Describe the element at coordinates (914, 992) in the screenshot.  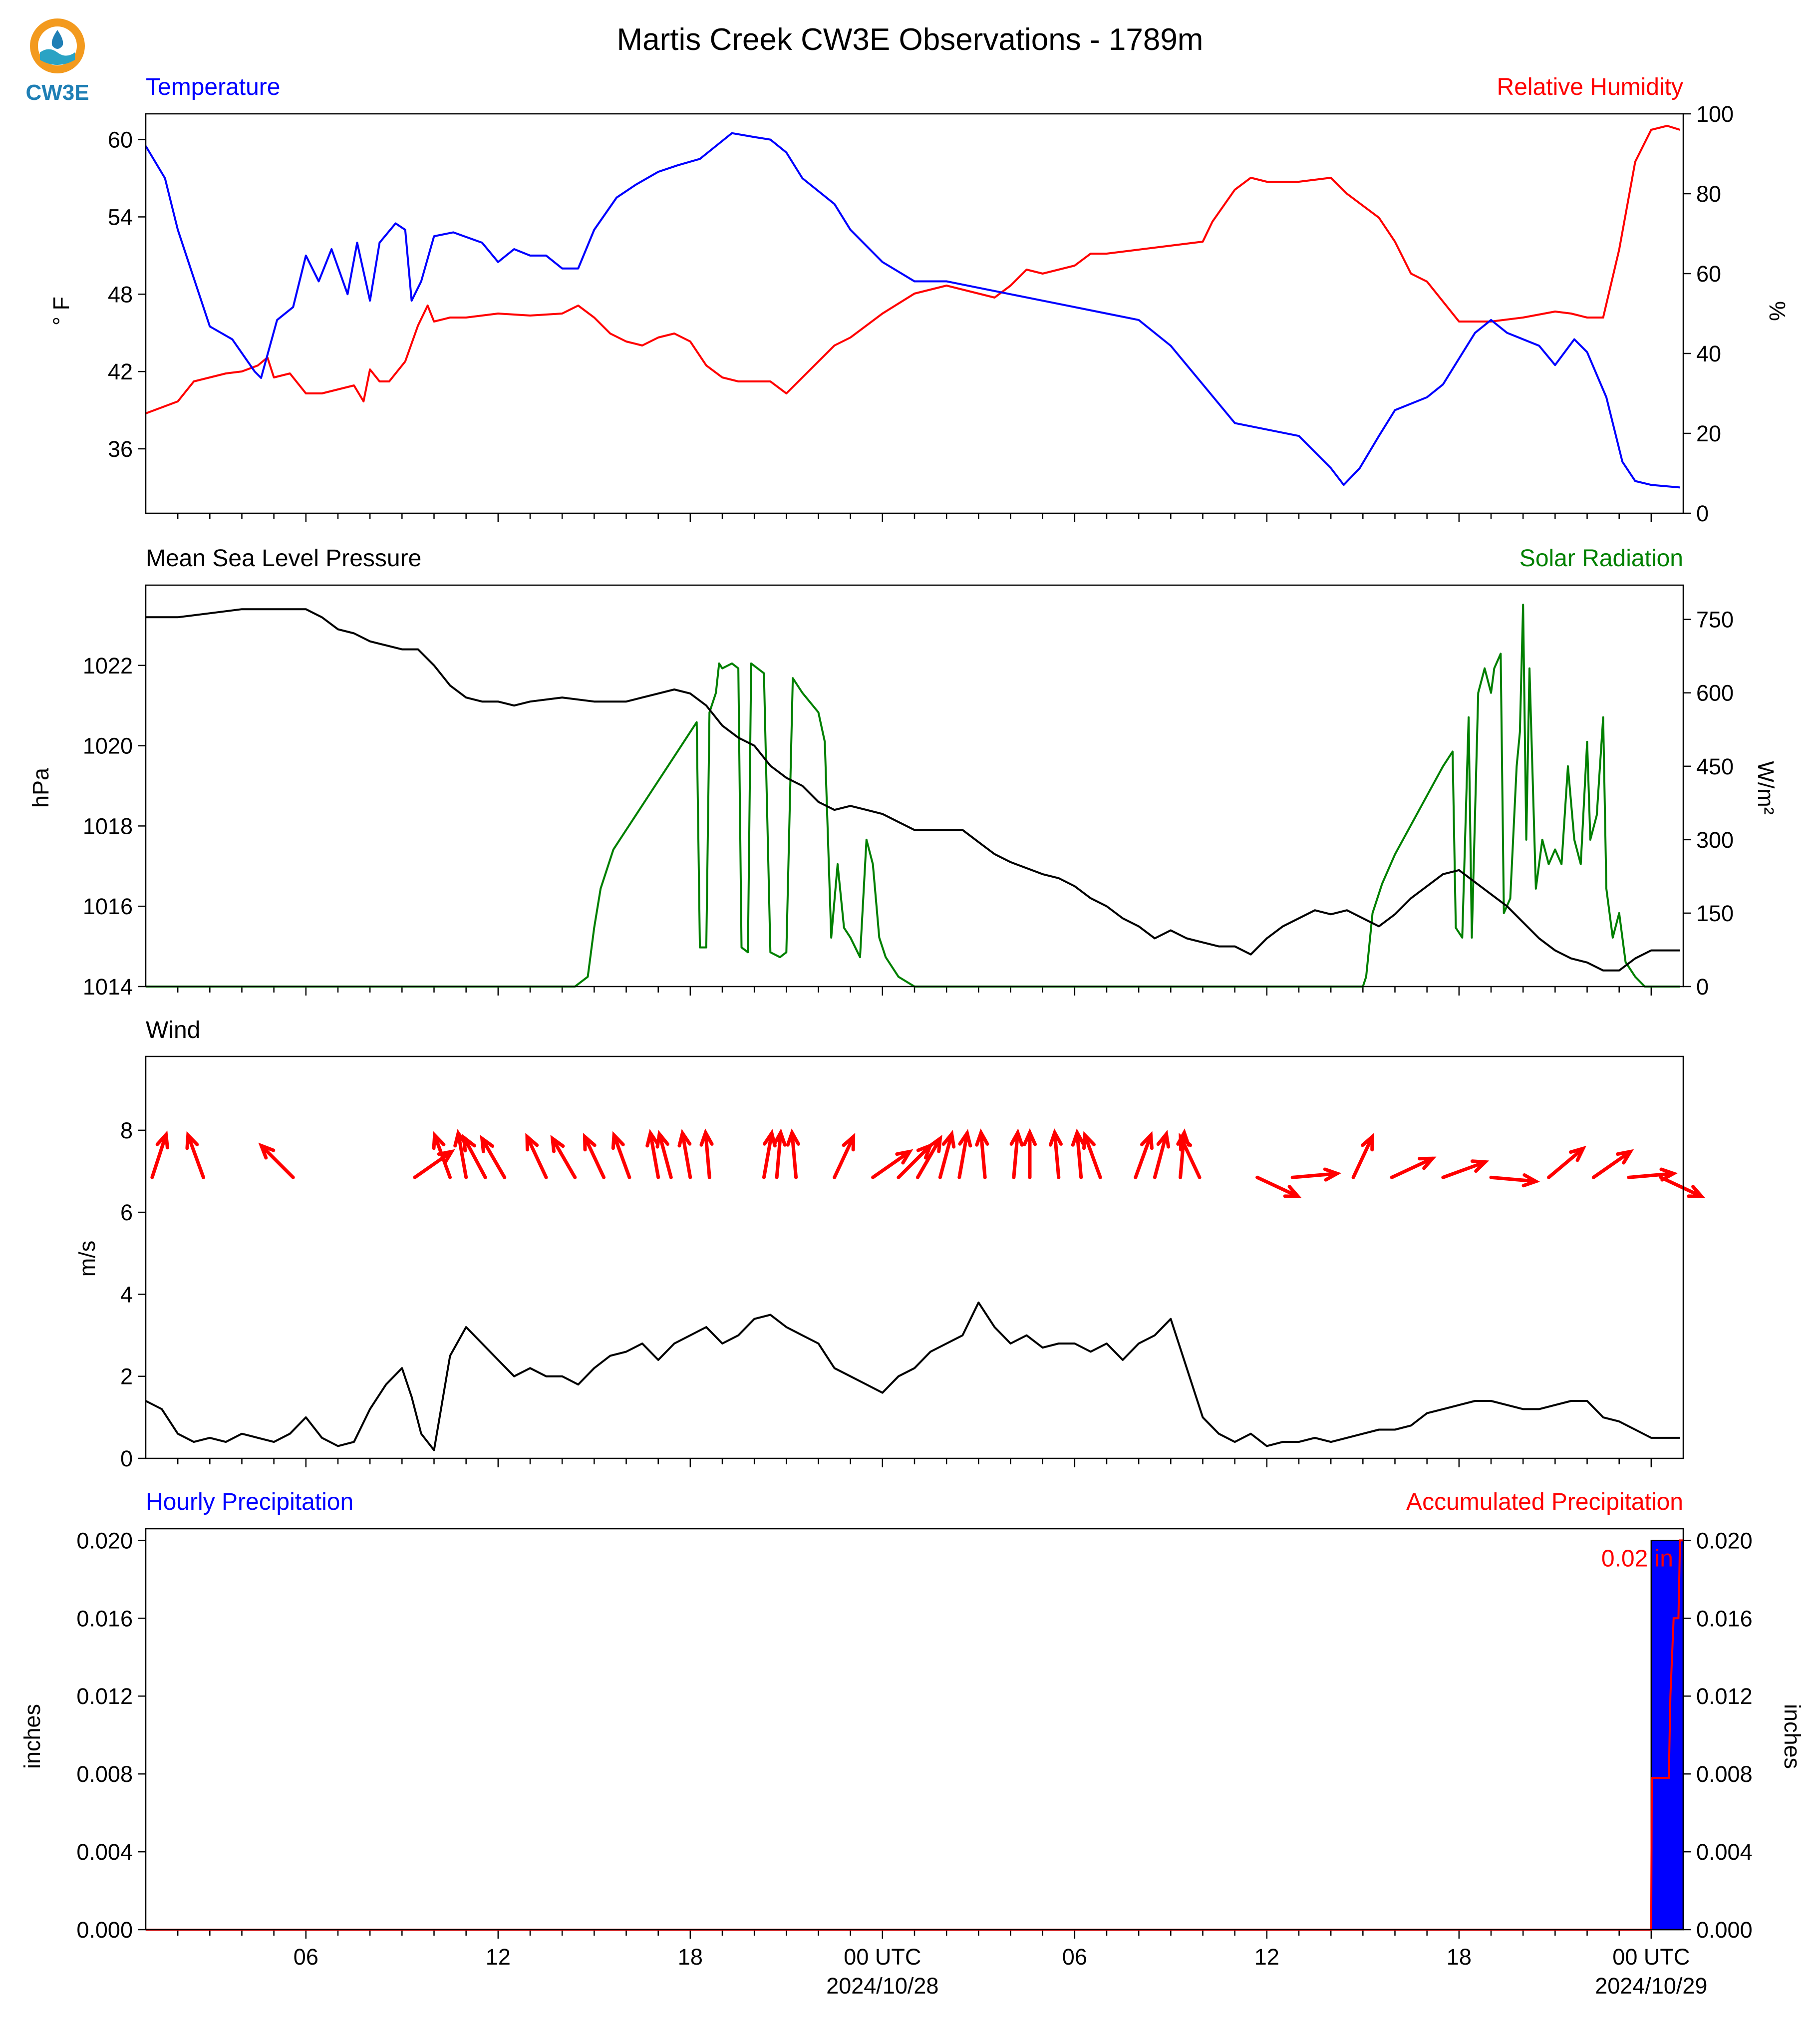
I see `pressure-x-ticks` at that location.